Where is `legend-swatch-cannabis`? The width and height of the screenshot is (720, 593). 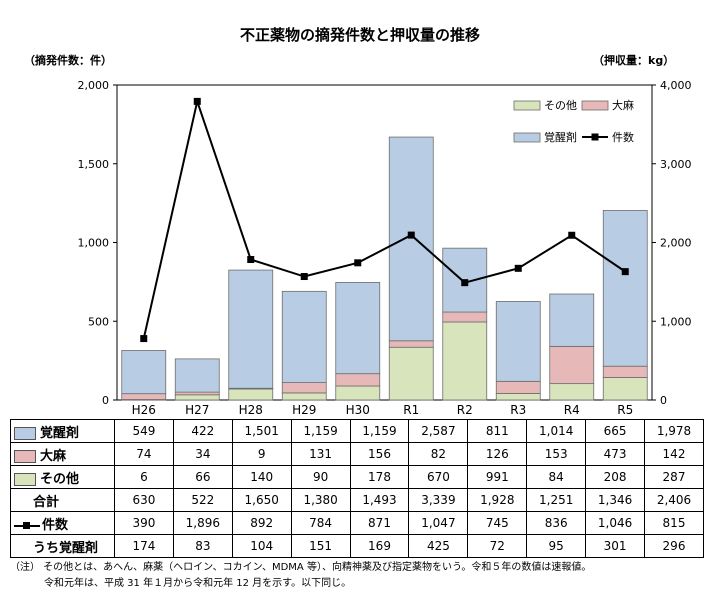
legend-swatch-cannabis is located at coordinates (595, 105).